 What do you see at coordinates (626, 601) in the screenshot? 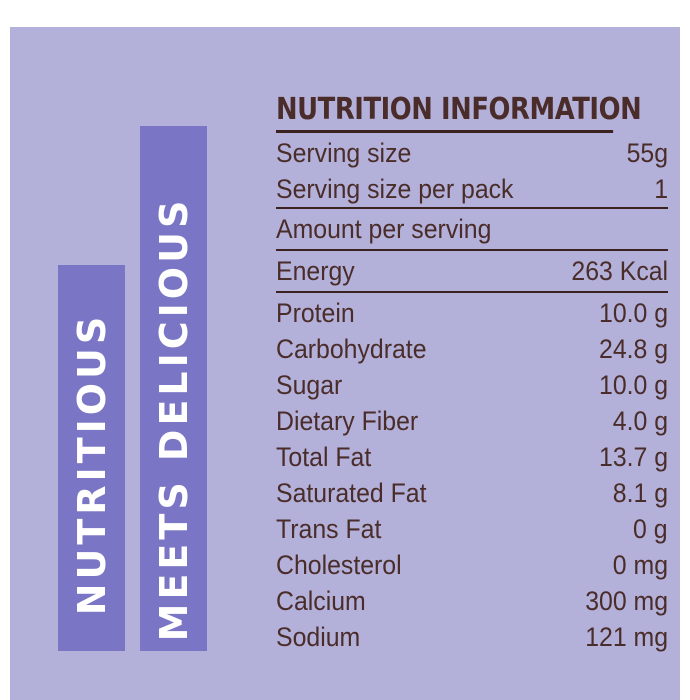
I see `row-value: 300 mg` at bounding box center [626, 601].